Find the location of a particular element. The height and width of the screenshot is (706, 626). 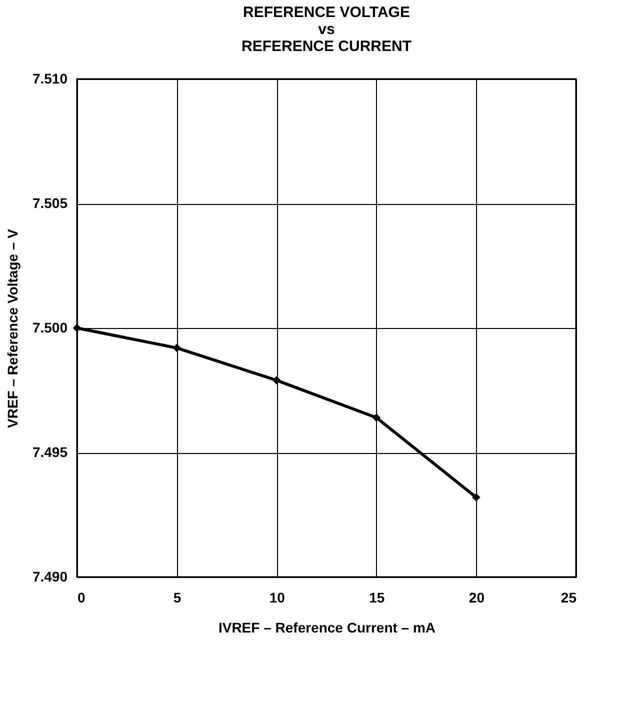

x-tick-label: 10 is located at coordinates (277, 598).